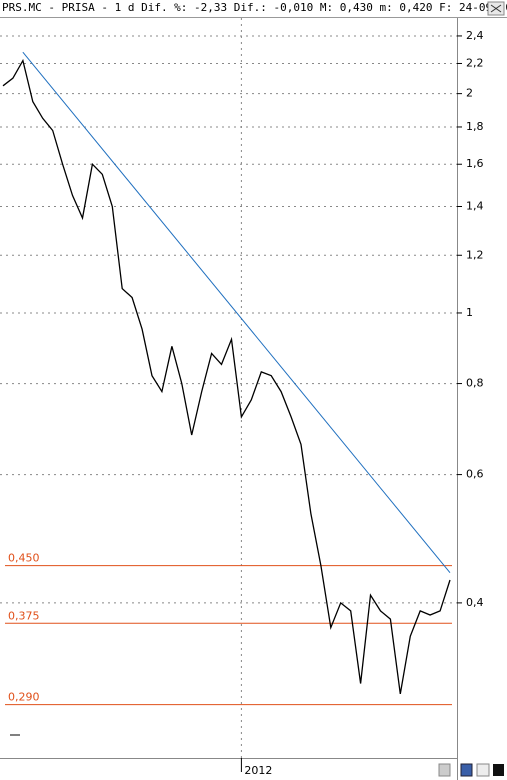 The width and height of the screenshot is (507, 780). What do you see at coordinates (496, 8) in the screenshot?
I see `close-icon` at bounding box center [496, 8].